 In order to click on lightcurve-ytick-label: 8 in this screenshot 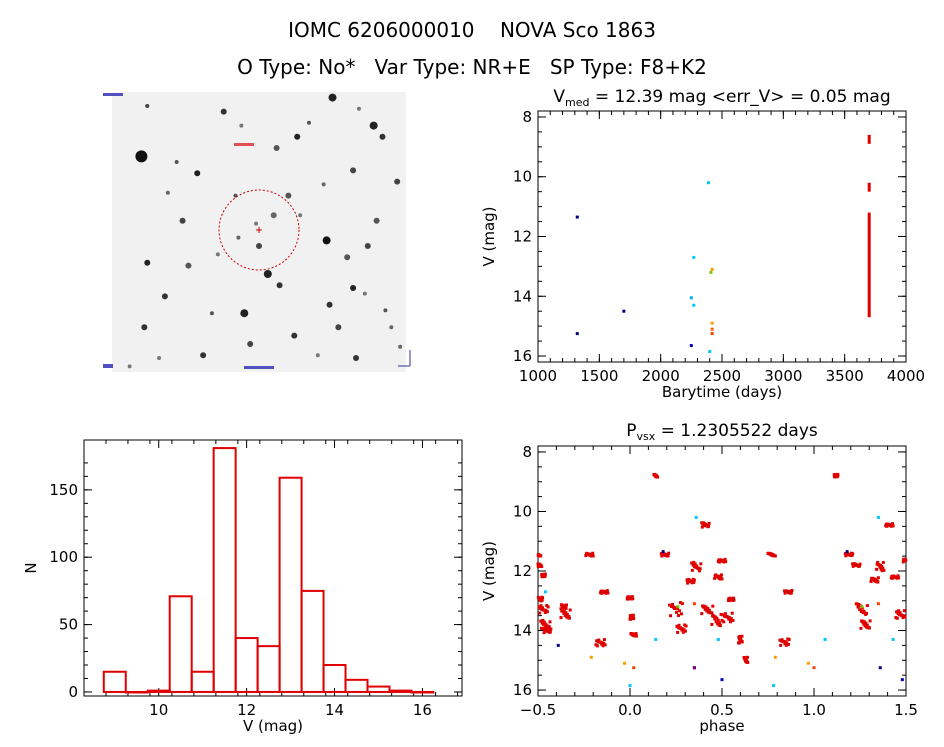, I will do `click(527, 117)`.